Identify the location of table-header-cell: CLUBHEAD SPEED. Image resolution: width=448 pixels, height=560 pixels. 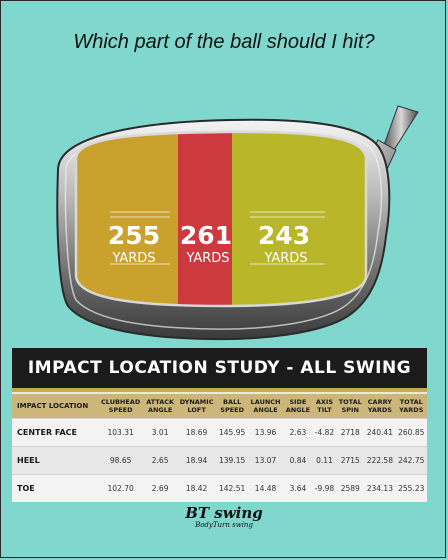
(120, 406).